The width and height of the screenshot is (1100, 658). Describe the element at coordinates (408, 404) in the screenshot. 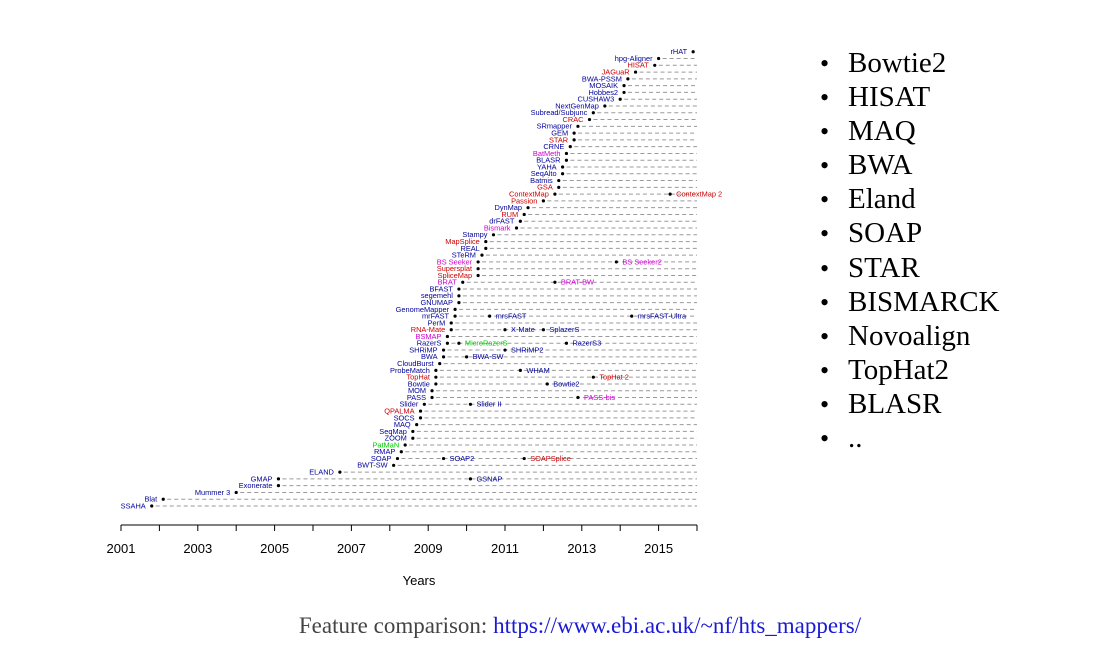

I see `tool-label: Slider` at that location.